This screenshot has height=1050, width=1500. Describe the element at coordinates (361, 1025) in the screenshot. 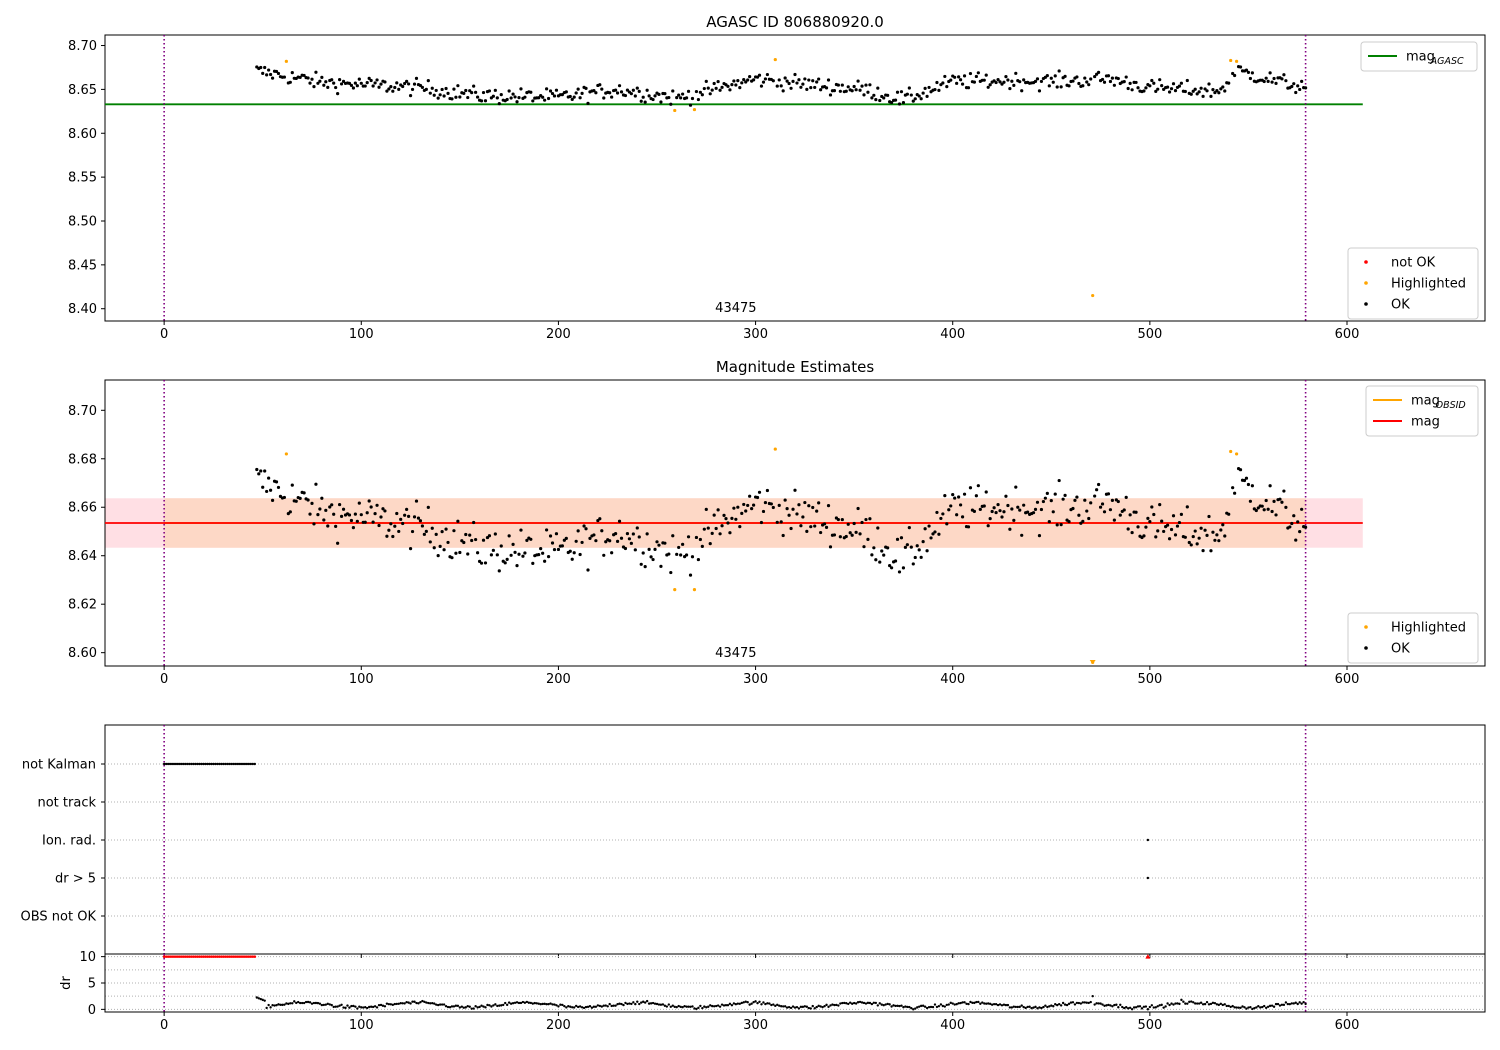

I see `x-tick-label: 100` at that location.